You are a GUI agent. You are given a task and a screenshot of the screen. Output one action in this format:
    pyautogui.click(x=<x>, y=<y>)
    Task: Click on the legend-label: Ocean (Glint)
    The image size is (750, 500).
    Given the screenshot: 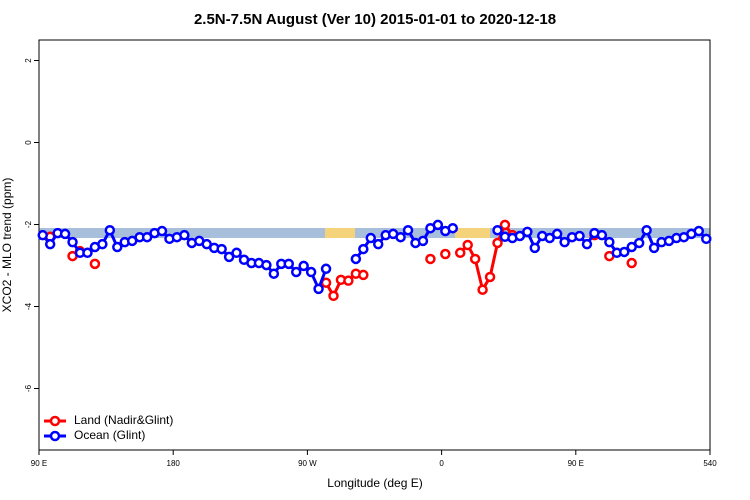 What is the action you would take?
    pyautogui.click(x=109, y=435)
    